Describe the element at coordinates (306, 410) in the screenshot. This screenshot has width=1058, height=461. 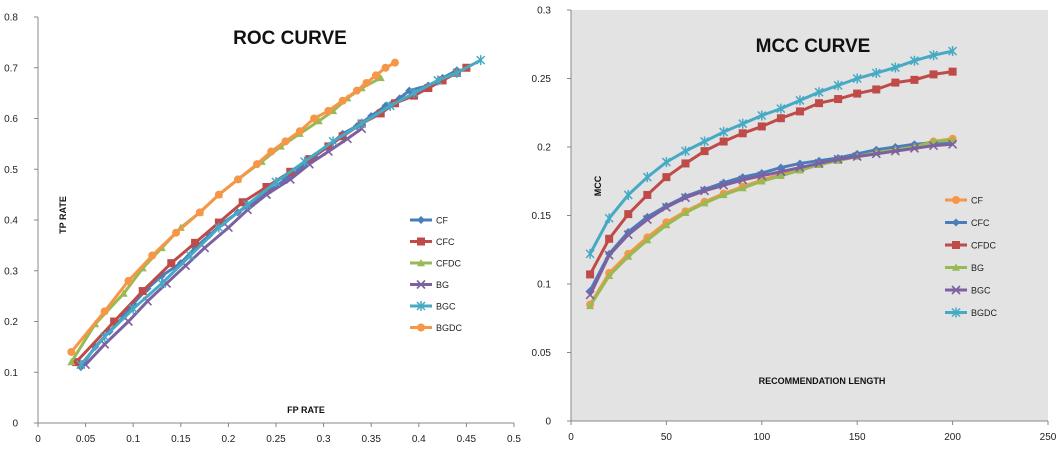
I see `roc-curve-x-axis-label: FP RATE` at that location.